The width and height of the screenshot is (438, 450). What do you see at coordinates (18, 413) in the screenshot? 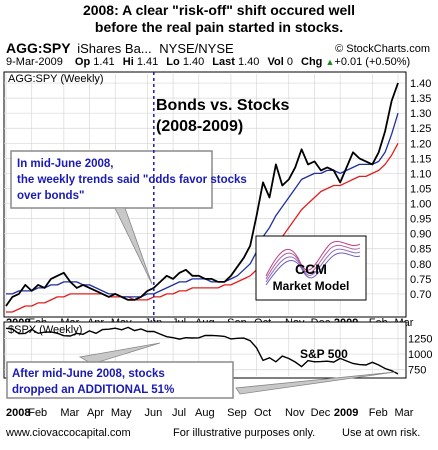
I see `x-tick-label: 2008` at bounding box center [18, 413].